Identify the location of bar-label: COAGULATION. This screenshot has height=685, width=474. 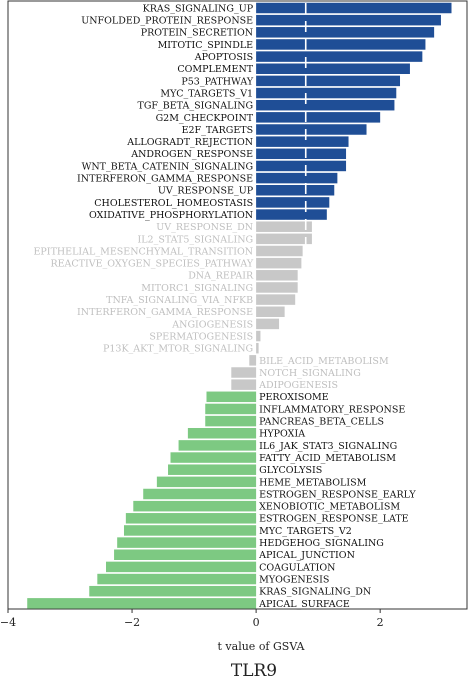
(297, 567).